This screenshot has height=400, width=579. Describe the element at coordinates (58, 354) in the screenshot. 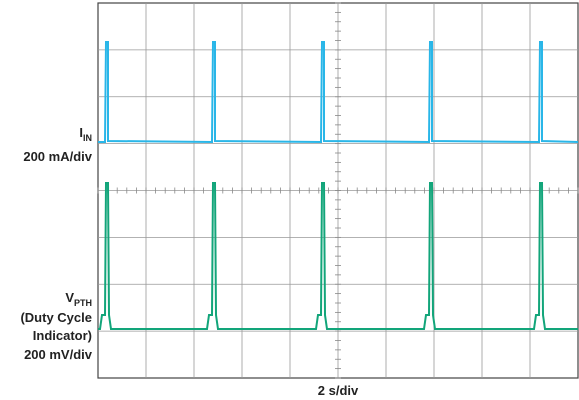

I see `channel-2-scale: 200 mV/div` at that location.